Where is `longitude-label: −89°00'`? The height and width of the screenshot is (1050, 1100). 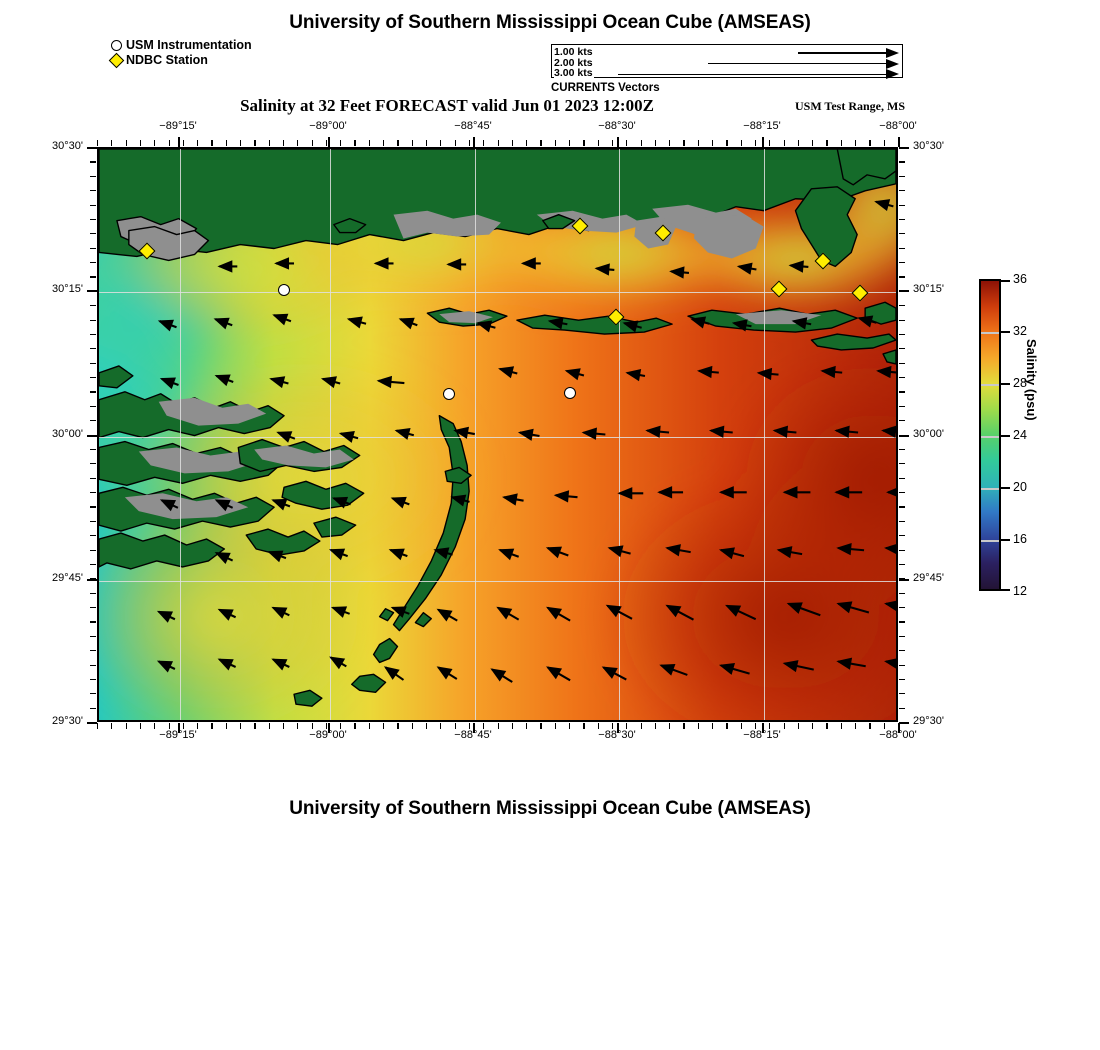 longitude-label: −89°00' is located at coordinates (328, 126).